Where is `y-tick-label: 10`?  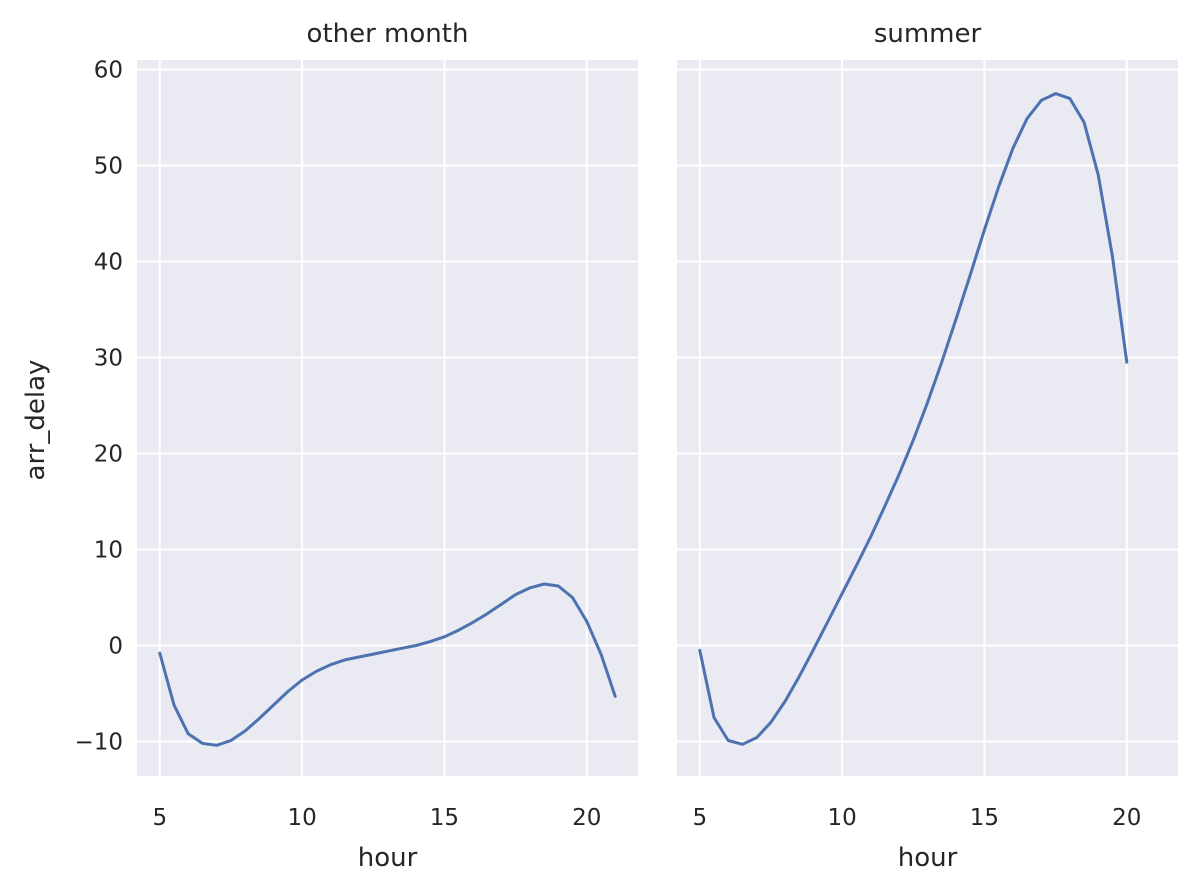
y-tick-label: 10 is located at coordinates (108, 550).